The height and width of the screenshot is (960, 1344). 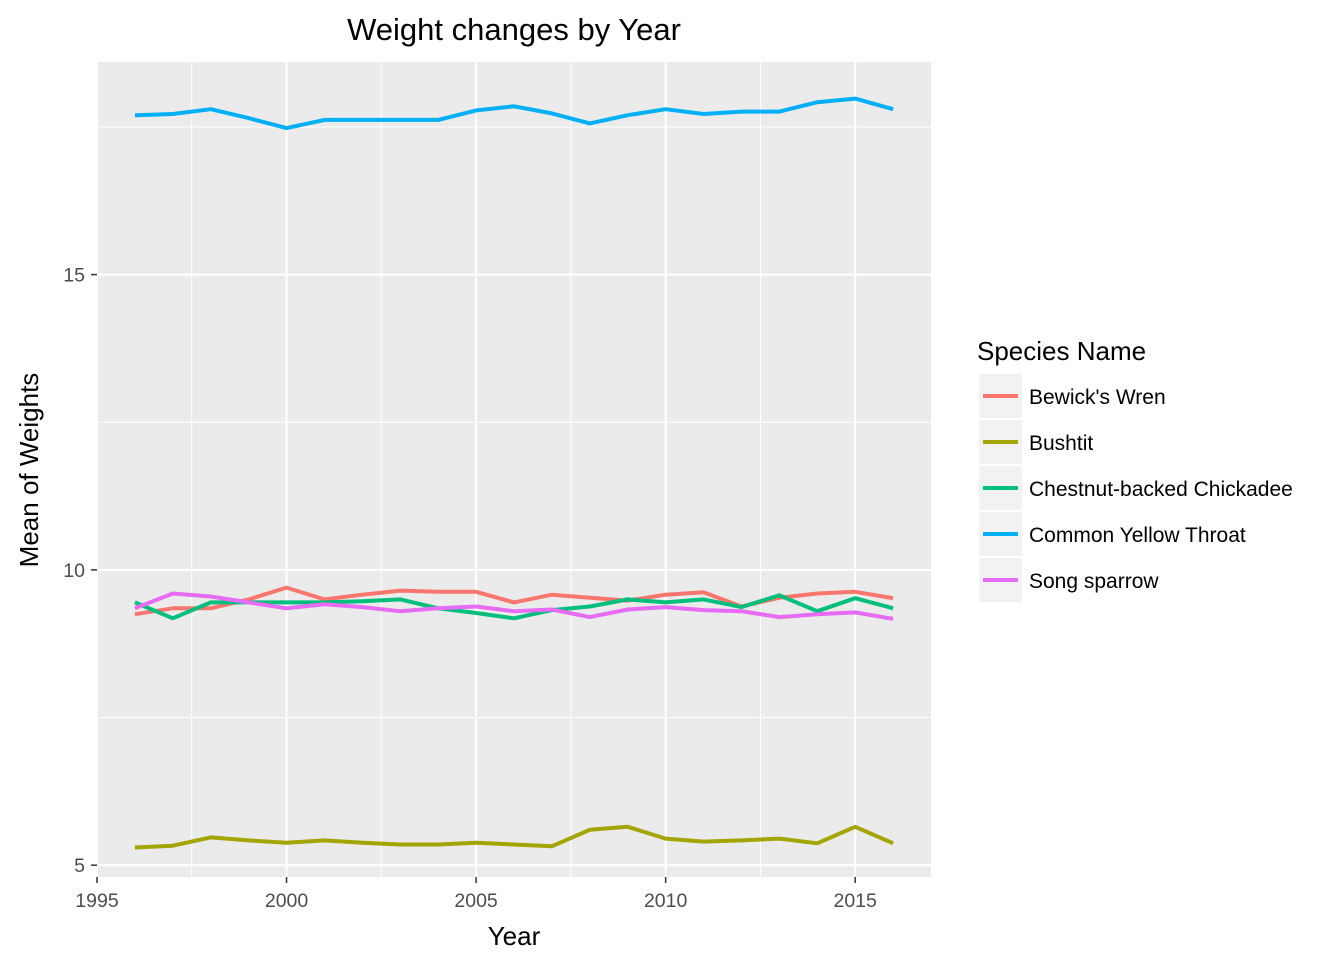 What do you see at coordinates (79, 866) in the screenshot?
I see `y-tick-label: 5` at bounding box center [79, 866].